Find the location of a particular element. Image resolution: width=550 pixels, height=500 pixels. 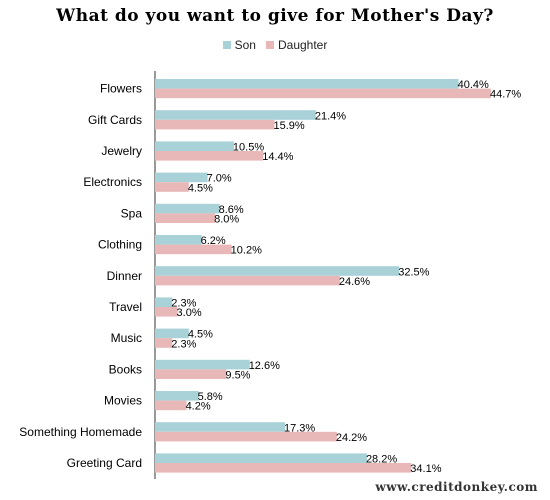

data-label-daughter: 14.4% is located at coordinates (277, 157).